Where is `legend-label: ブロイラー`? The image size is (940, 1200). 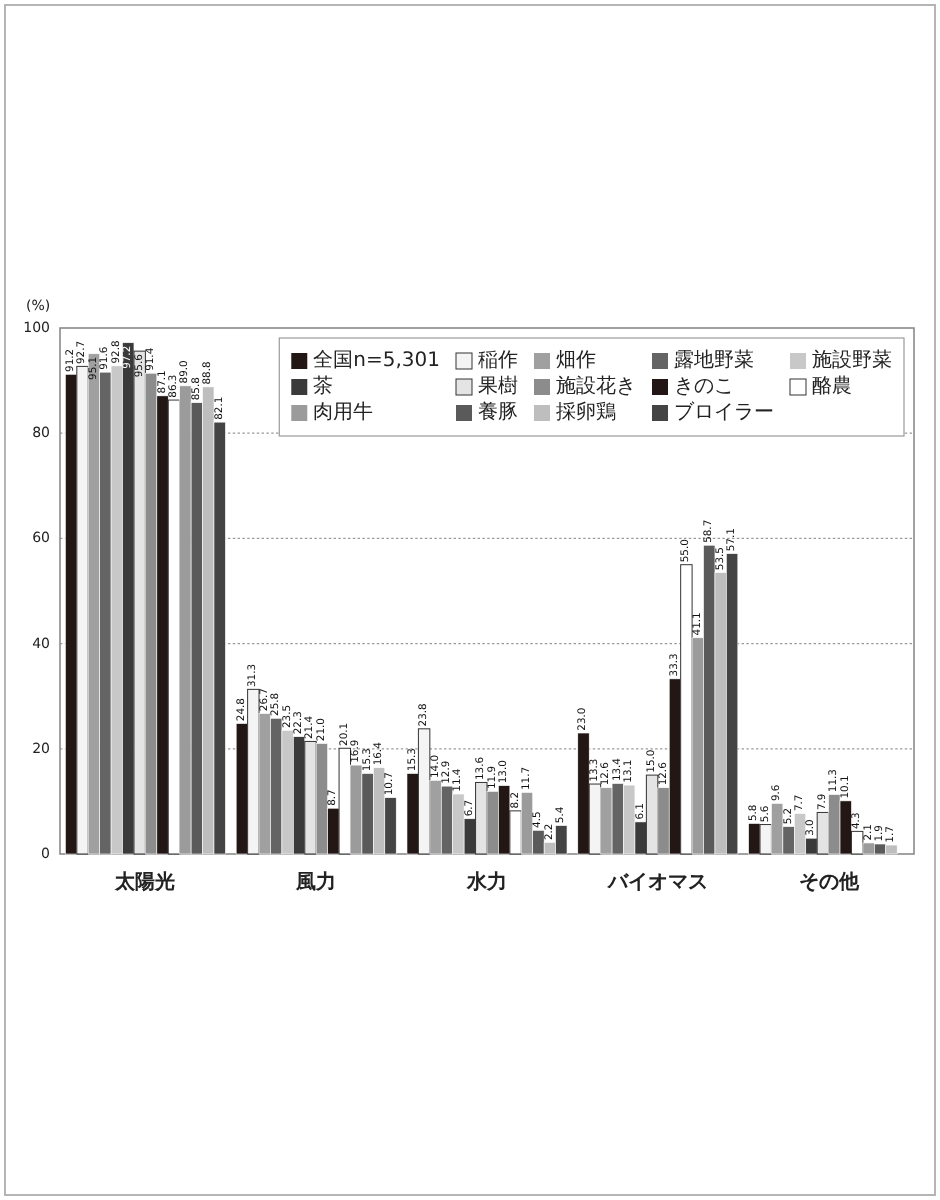
legend-label: ブロイラー is located at coordinates (724, 412).